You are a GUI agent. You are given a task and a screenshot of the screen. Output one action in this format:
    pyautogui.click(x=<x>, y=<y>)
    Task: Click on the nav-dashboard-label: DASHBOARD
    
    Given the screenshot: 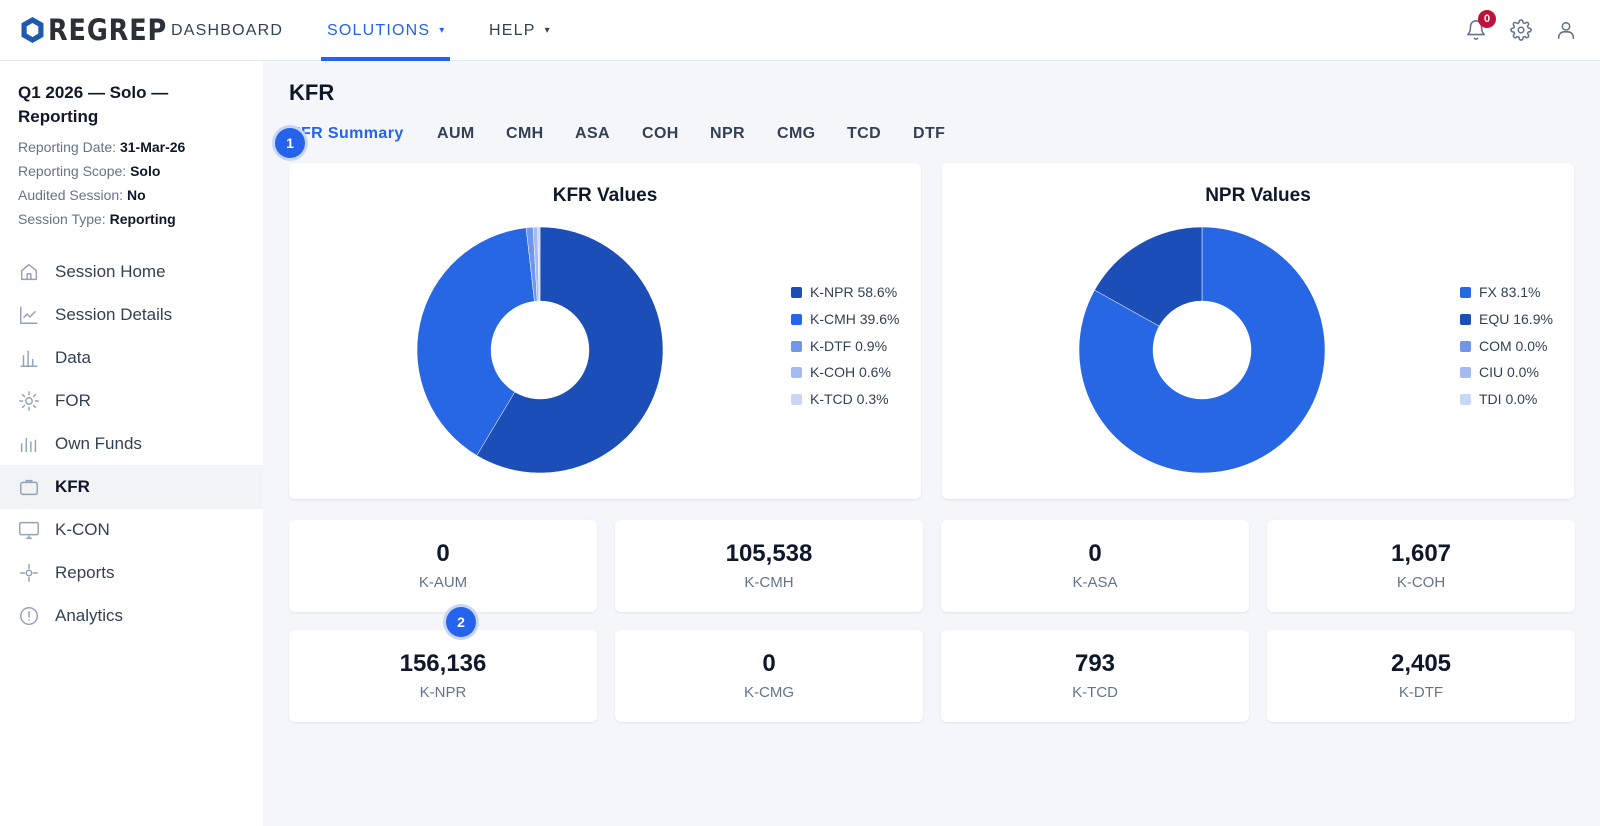 What is the action you would take?
    pyautogui.click(x=227, y=30)
    